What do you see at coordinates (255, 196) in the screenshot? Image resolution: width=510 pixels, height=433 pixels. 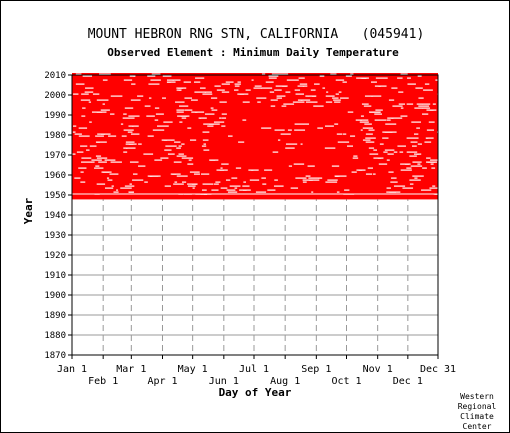 I see `data-row-1949` at bounding box center [255, 196].